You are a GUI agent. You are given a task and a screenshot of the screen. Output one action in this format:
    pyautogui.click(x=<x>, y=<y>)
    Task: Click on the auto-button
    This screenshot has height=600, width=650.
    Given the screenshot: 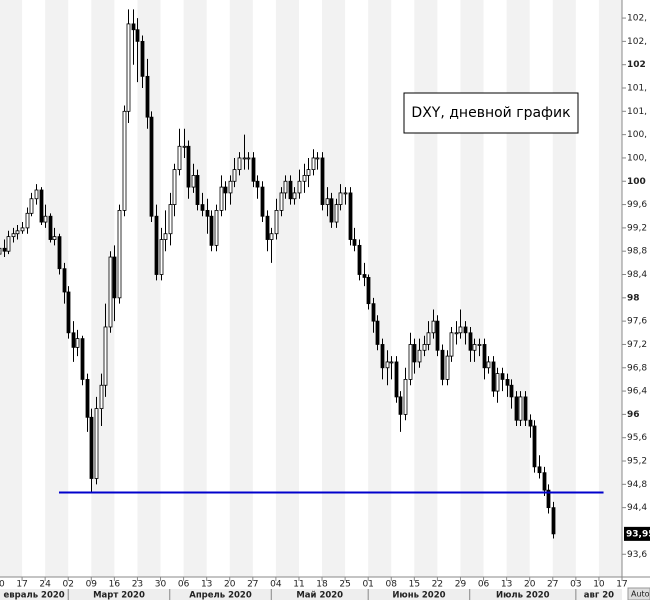 What is the action you would take?
    pyautogui.click(x=638, y=593)
    